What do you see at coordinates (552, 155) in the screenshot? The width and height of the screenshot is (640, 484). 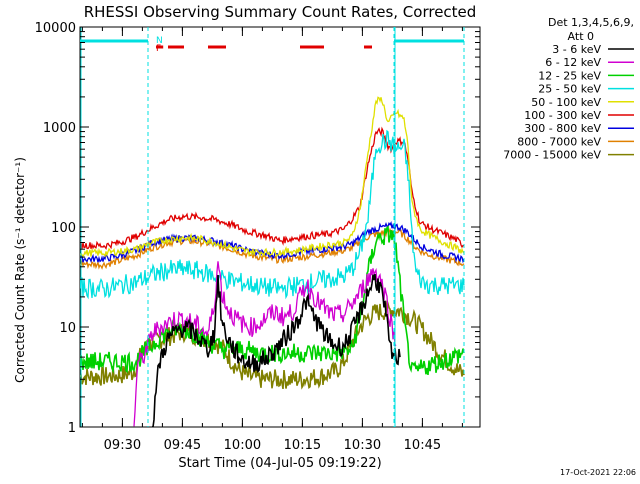 I see `legend-entry-label: 7000 - 15000 keV` at bounding box center [552, 155].